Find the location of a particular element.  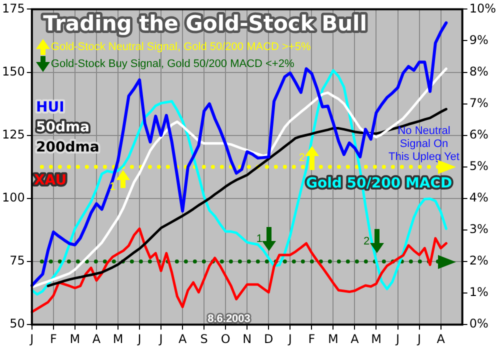

annotation: 8.6.2003 is located at coordinates (229, 319).